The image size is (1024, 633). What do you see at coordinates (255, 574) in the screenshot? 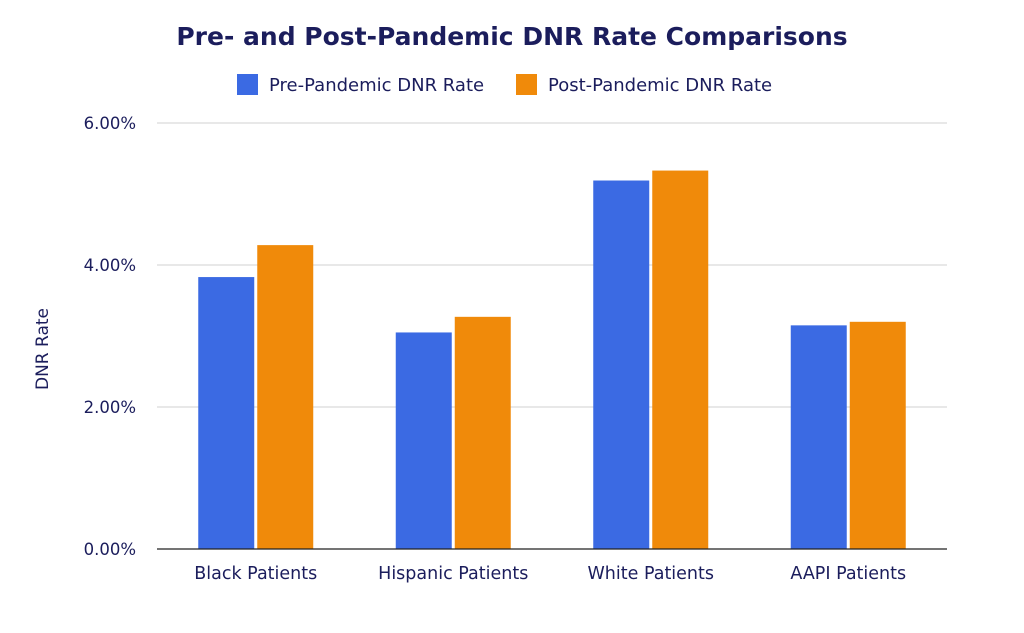
I see `x-category-label: Black Patients` at bounding box center [255, 574].